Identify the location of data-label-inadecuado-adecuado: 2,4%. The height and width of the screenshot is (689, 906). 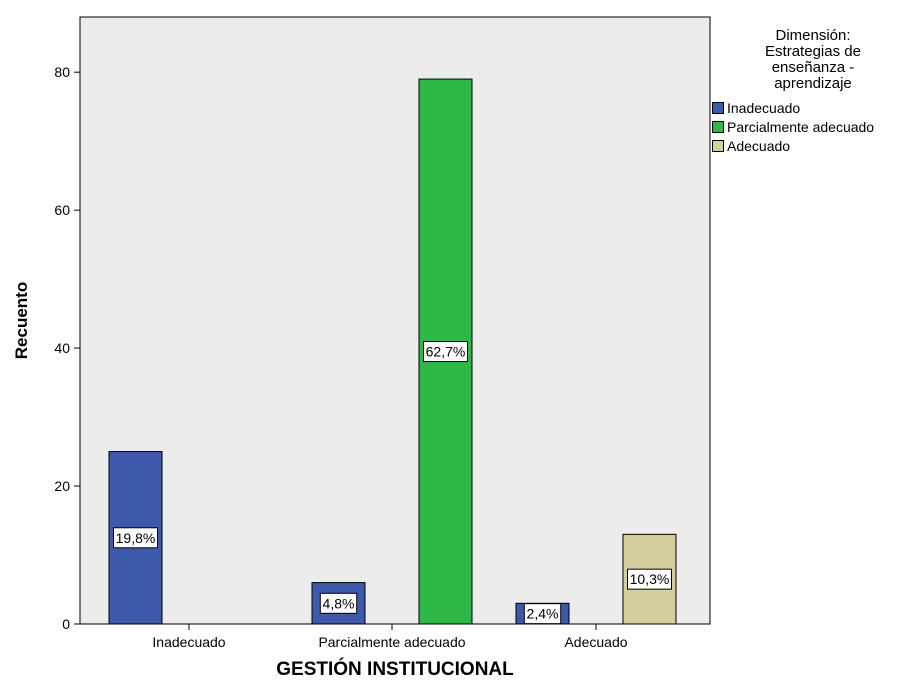
(543, 614).